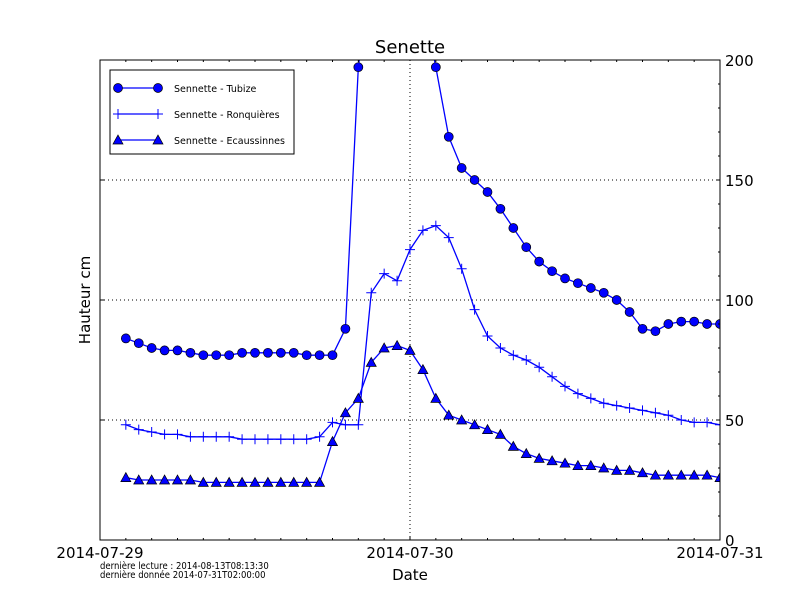  What do you see at coordinates (410, 575) in the screenshot?
I see `x-axis-label: Date` at bounding box center [410, 575].